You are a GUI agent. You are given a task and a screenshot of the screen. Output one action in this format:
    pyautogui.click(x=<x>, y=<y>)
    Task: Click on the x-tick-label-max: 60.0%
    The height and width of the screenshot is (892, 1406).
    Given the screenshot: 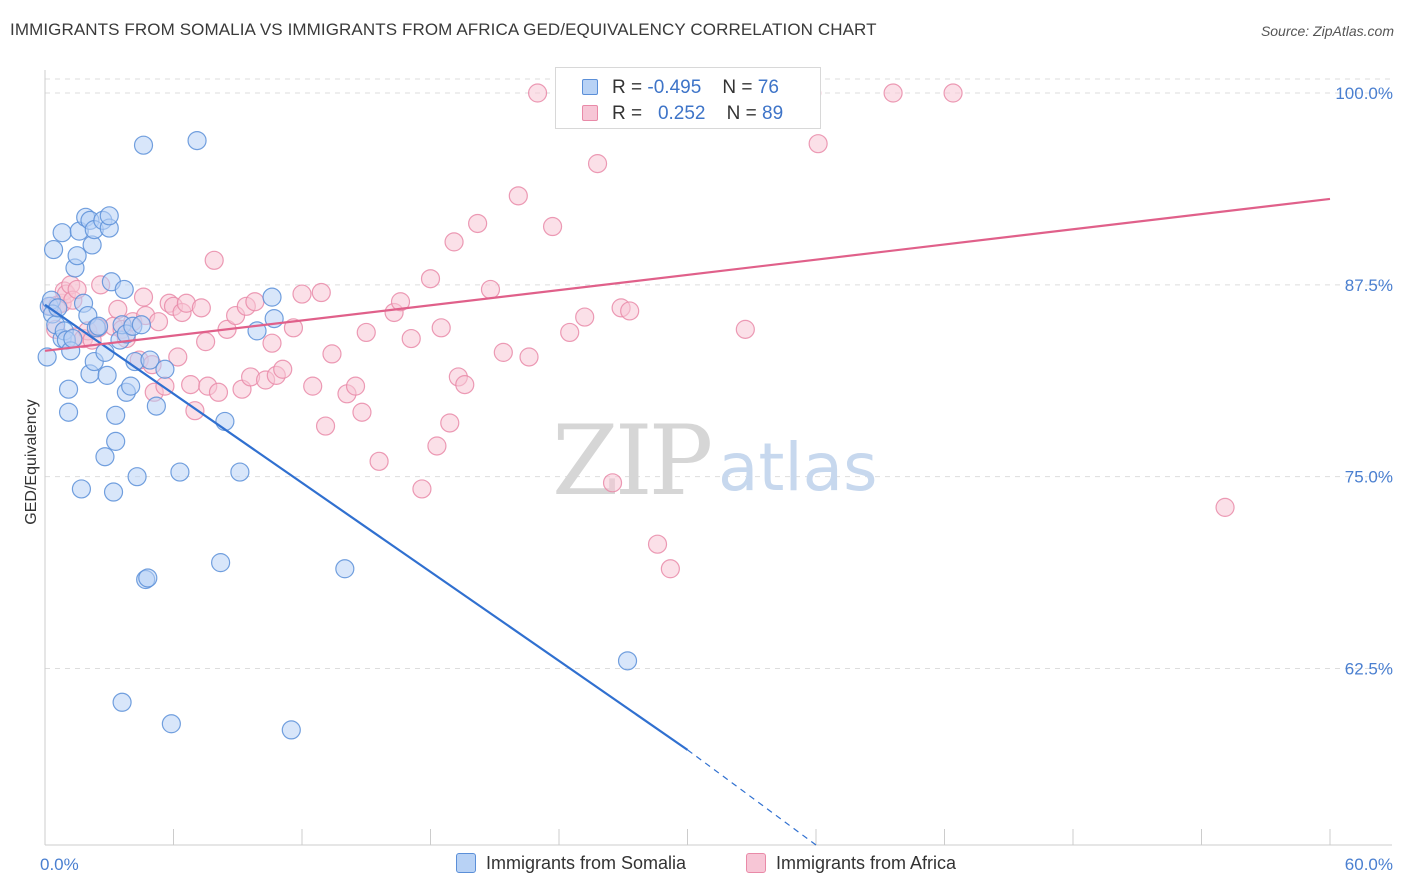 What is the action you would take?
    pyautogui.click(x=1369, y=864)
    